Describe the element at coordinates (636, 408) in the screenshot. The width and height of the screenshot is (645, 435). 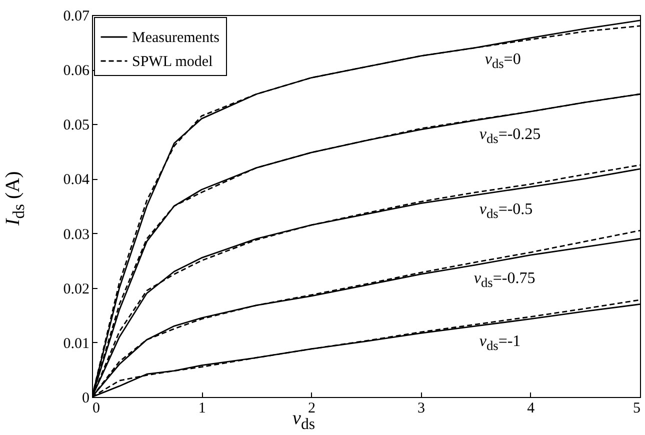
I see `x-tick-label: 5` at that location.